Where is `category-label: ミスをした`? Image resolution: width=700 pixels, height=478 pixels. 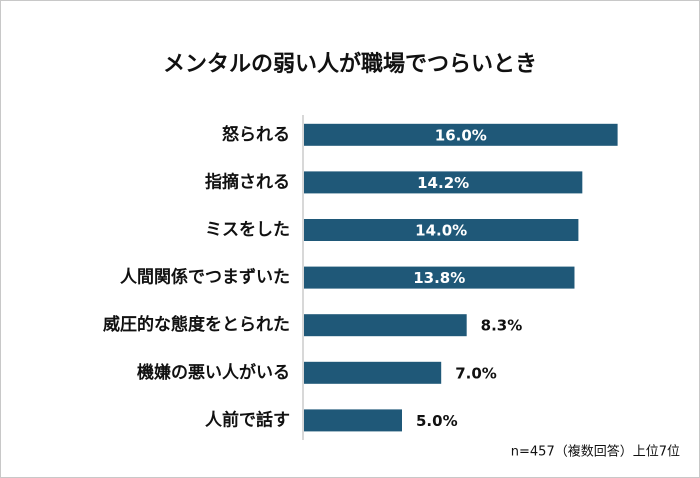
category-label: ミスをした is located at coordinates (247, 230).